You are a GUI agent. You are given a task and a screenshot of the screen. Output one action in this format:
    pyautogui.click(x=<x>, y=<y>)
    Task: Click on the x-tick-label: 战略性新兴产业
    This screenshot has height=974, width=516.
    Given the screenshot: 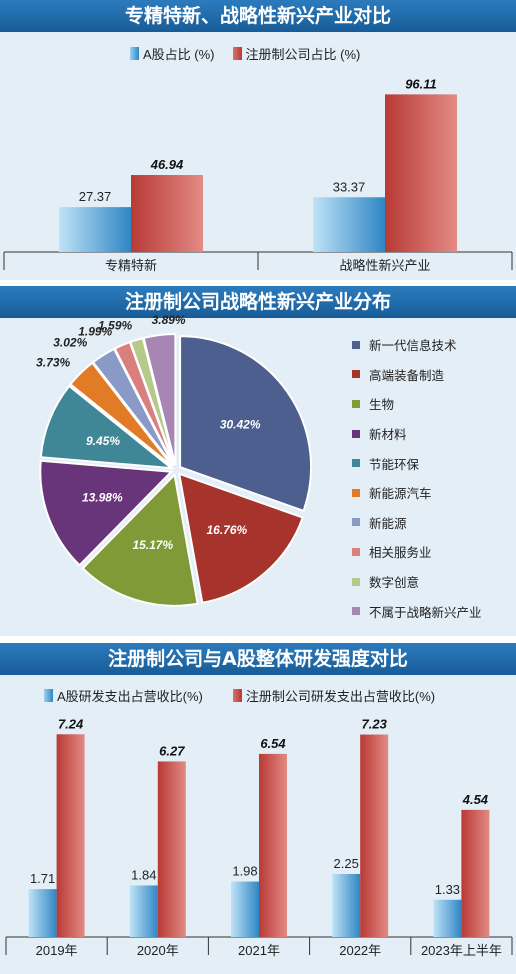 What is the action you would take?
    pyautogui.click(x=384, y=265)
    